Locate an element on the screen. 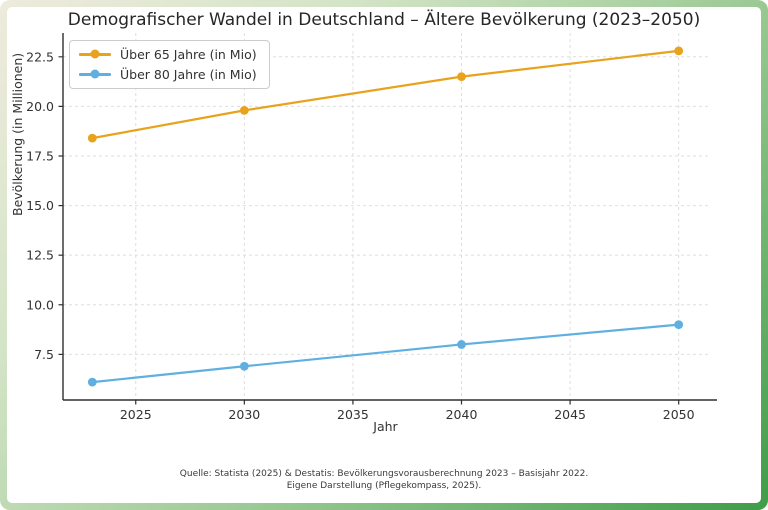 This screenshot has height=510, width=768. legend-item-over-65: Über 65 Jahre (in Mio) is located at coordinates (168, 54).